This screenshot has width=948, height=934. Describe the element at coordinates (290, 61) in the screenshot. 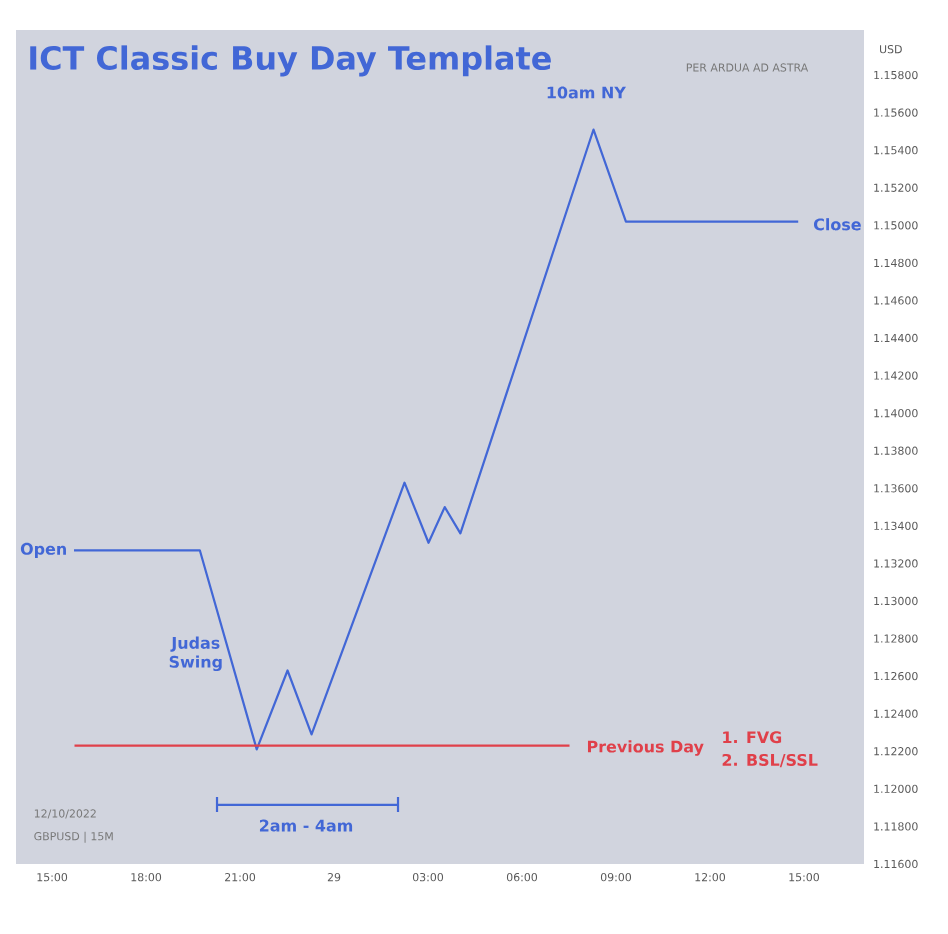

I see `chart-title: ICT Classic Buy Day Template` at that location.